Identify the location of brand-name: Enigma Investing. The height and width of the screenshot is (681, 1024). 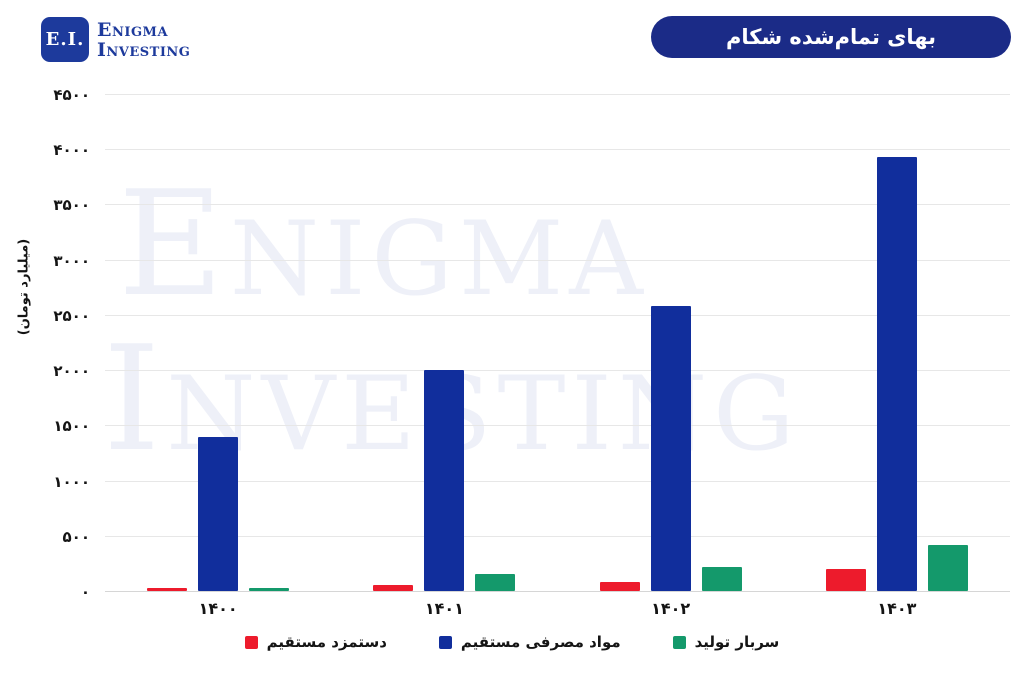
(143, 40).